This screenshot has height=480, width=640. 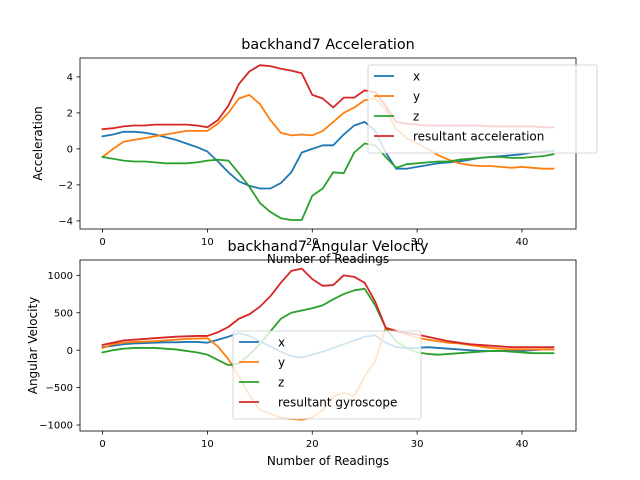 I want to click on acceleration-x-axis: 0 10 20 30 40, so click(x=313, y=238).